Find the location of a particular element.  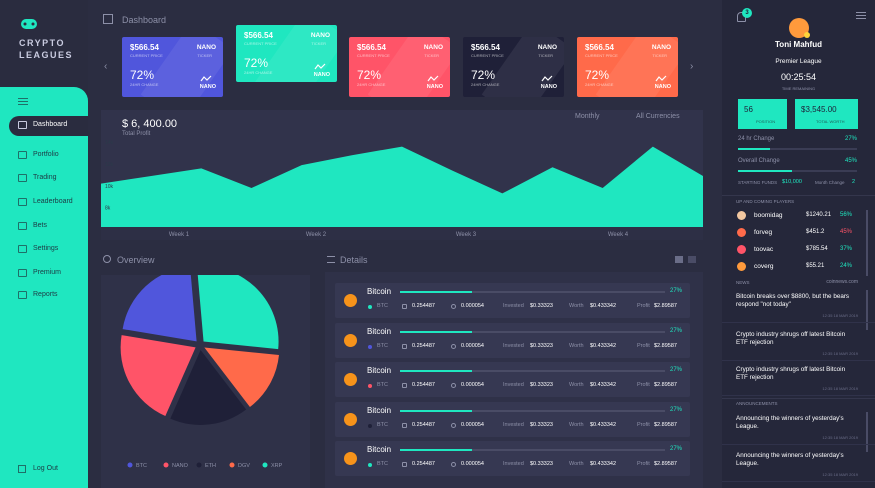

player-name: forveg is located at coordinates (763, 232).